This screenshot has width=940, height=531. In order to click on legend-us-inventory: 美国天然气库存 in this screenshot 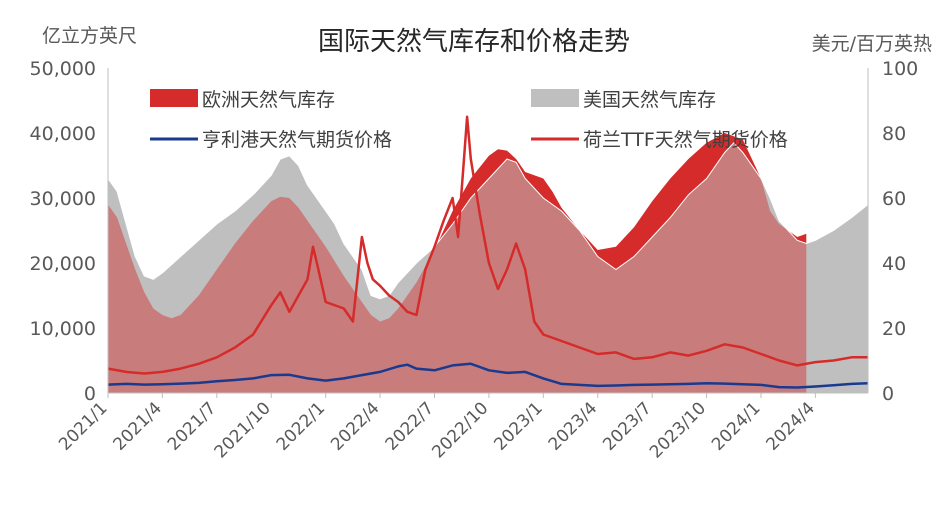, I will do `click(623, 100)`.